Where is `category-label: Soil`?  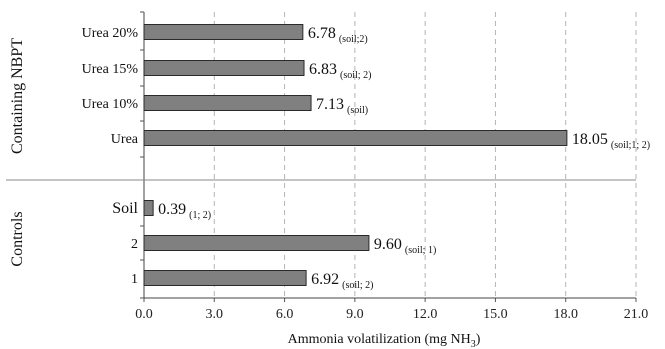 category-label: Soil is located at coordinates (125, 208).